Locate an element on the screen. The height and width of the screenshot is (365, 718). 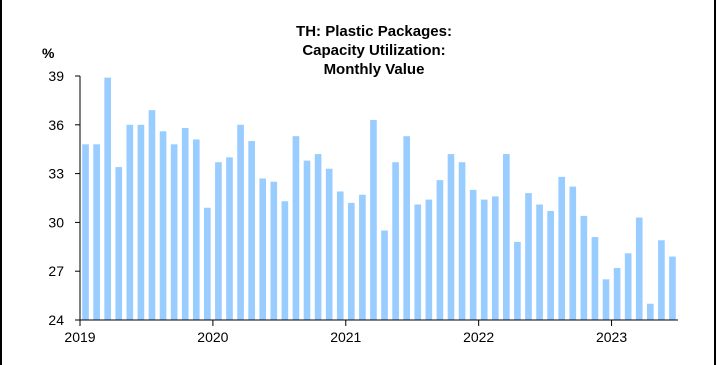
y-tick-label: 36 is located at coordinates (56, 125).